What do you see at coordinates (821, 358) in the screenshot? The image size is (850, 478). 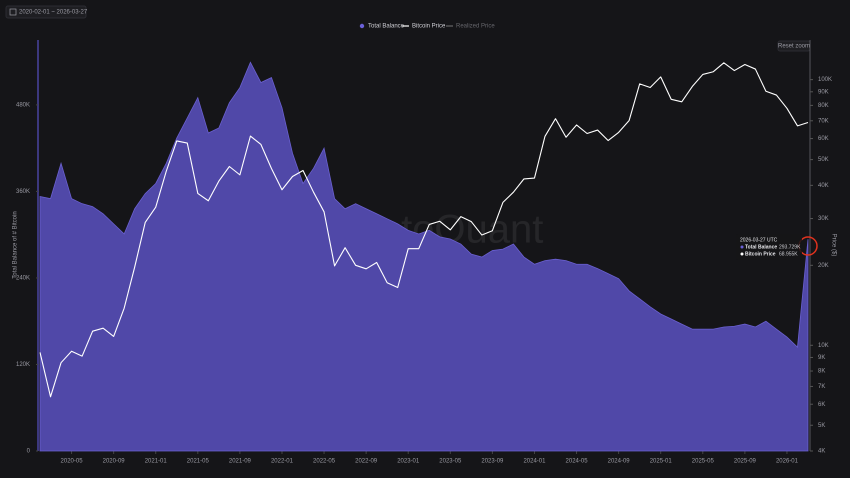 I see `y2-tick-label: 9K` at bounding box center [821, 358].